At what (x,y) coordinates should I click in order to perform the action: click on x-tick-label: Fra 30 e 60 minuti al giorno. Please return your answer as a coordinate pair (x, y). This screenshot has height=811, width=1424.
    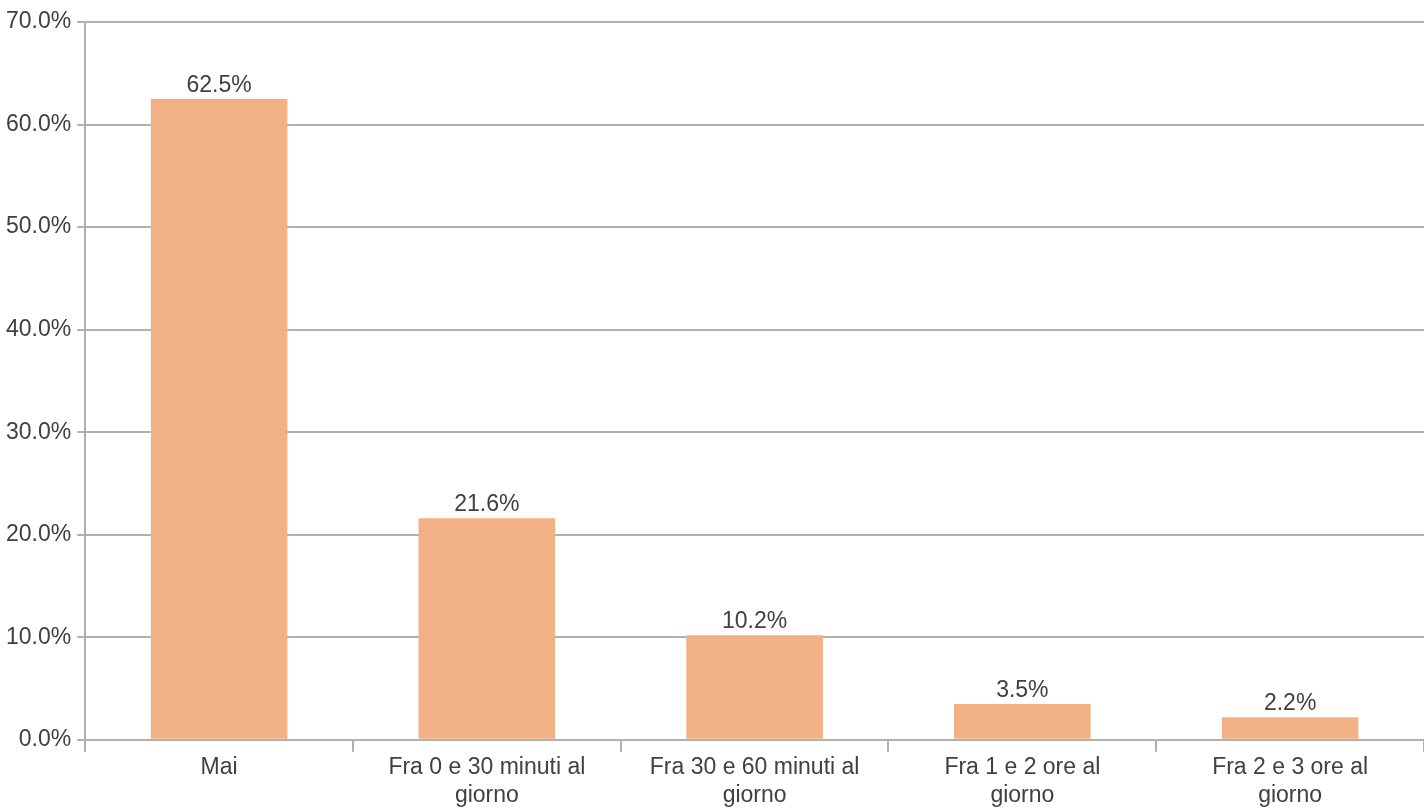
    Looking at the image, I should click on (754, 779).